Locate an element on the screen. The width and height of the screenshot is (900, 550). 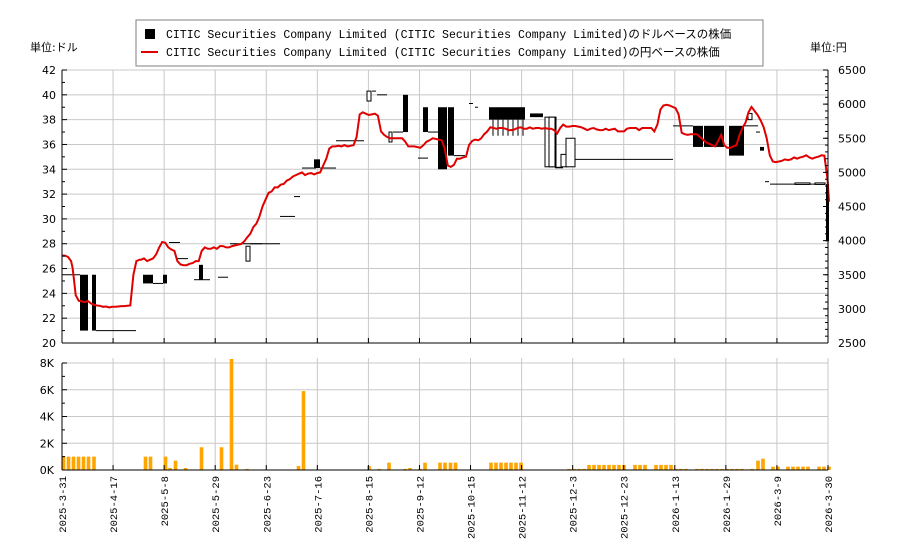
svg-text: 4000 is located at coordinates (852, 241).